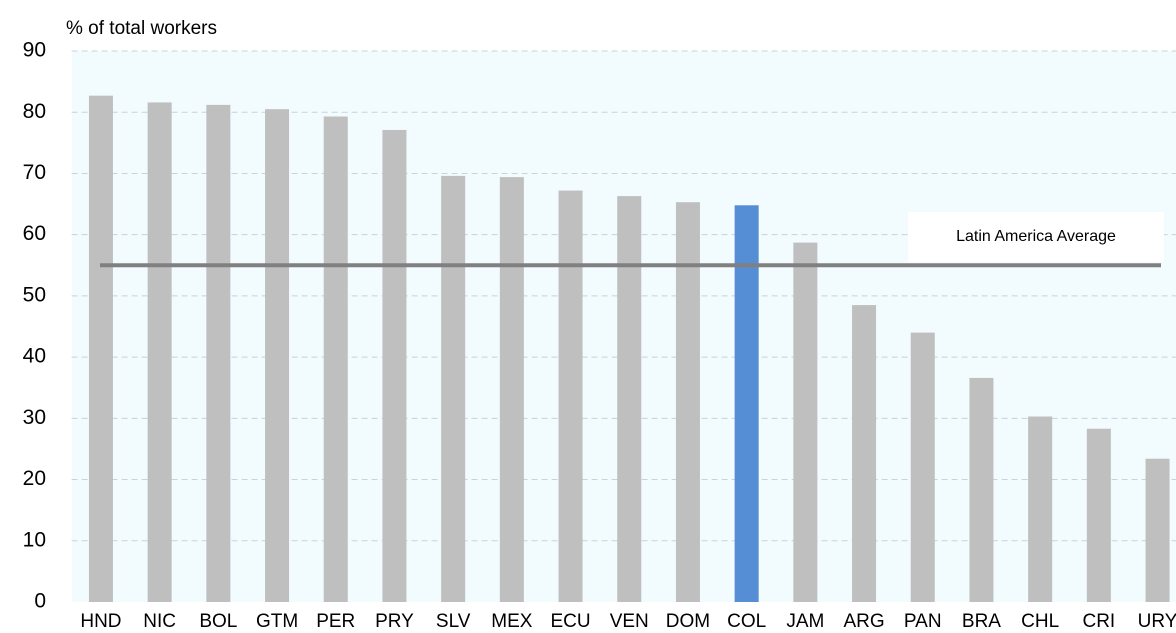  Describe the element at coordinates (34, 478) in the screenshot. I see `y-tick-label: 20` at that location.